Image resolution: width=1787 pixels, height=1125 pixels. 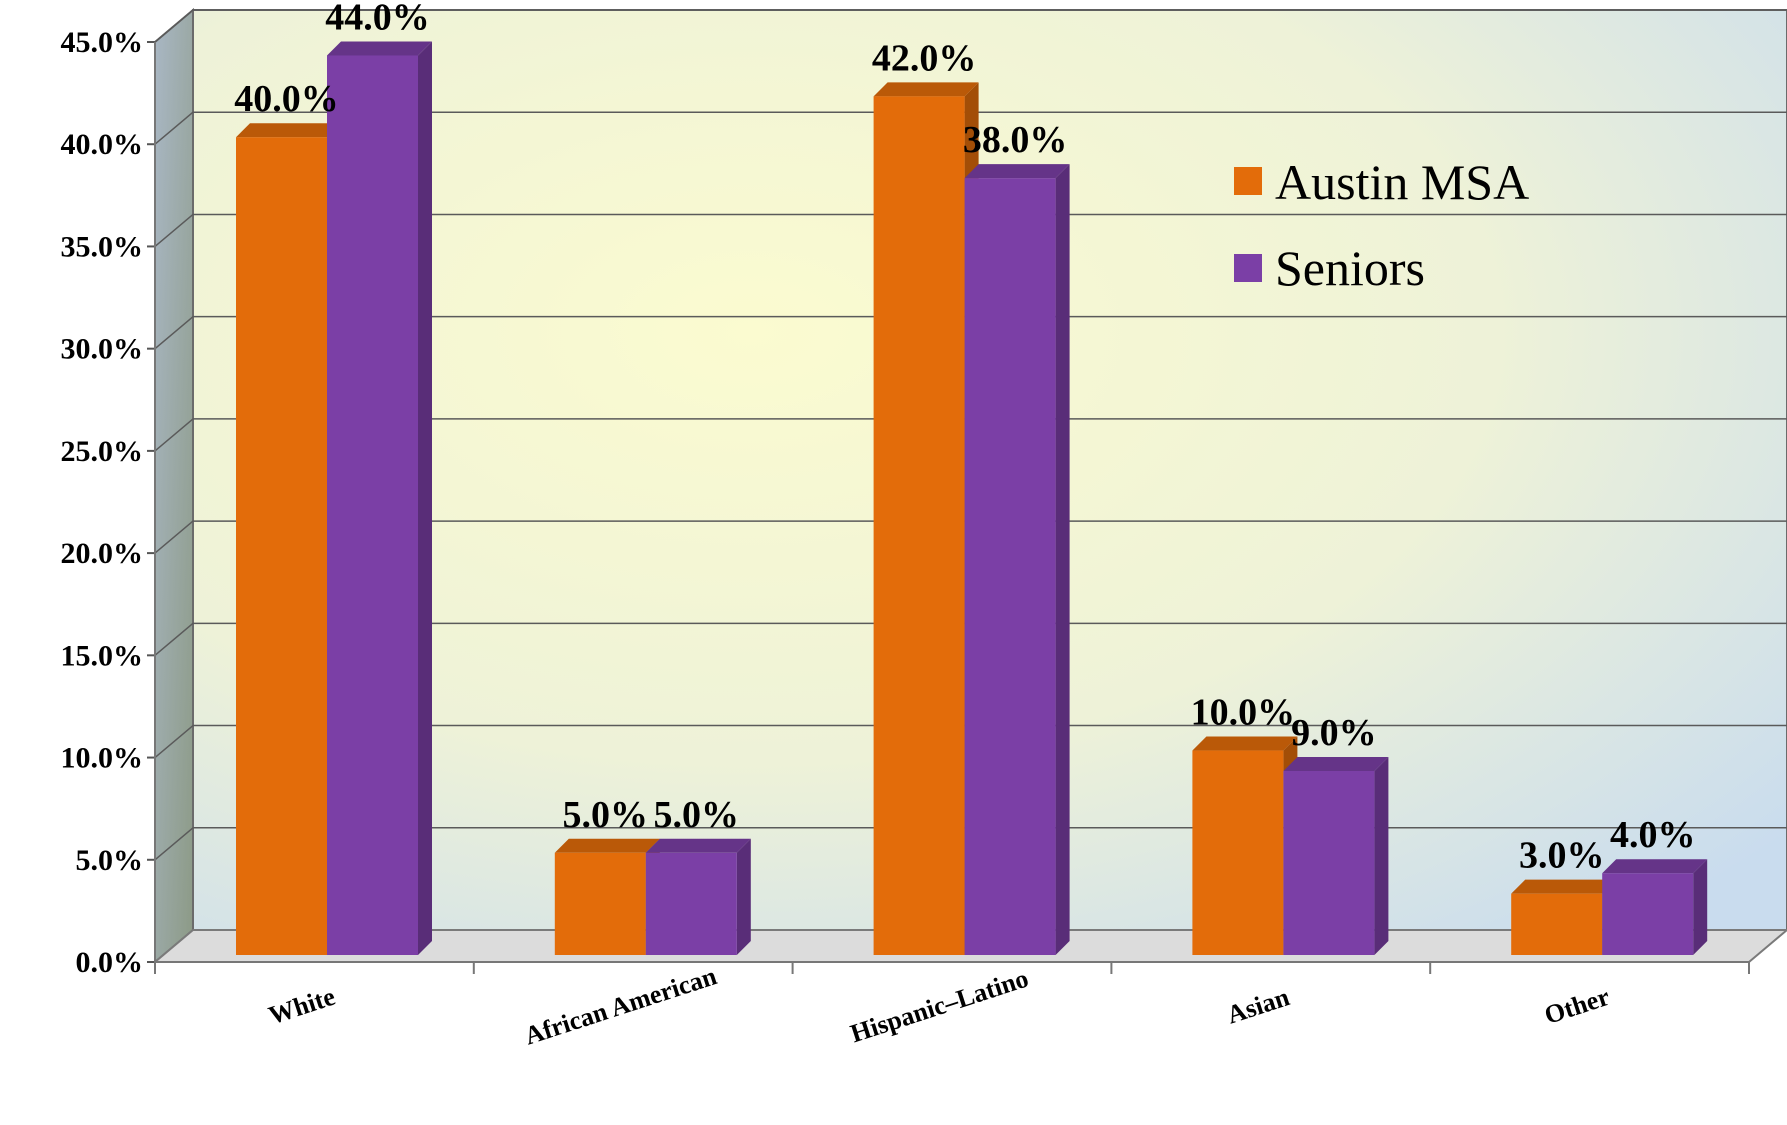 What do you see at coordinates (102, 349) in the screenshot?
I see `y-tick-label: 30.0%` at bounding box center [102, 349].